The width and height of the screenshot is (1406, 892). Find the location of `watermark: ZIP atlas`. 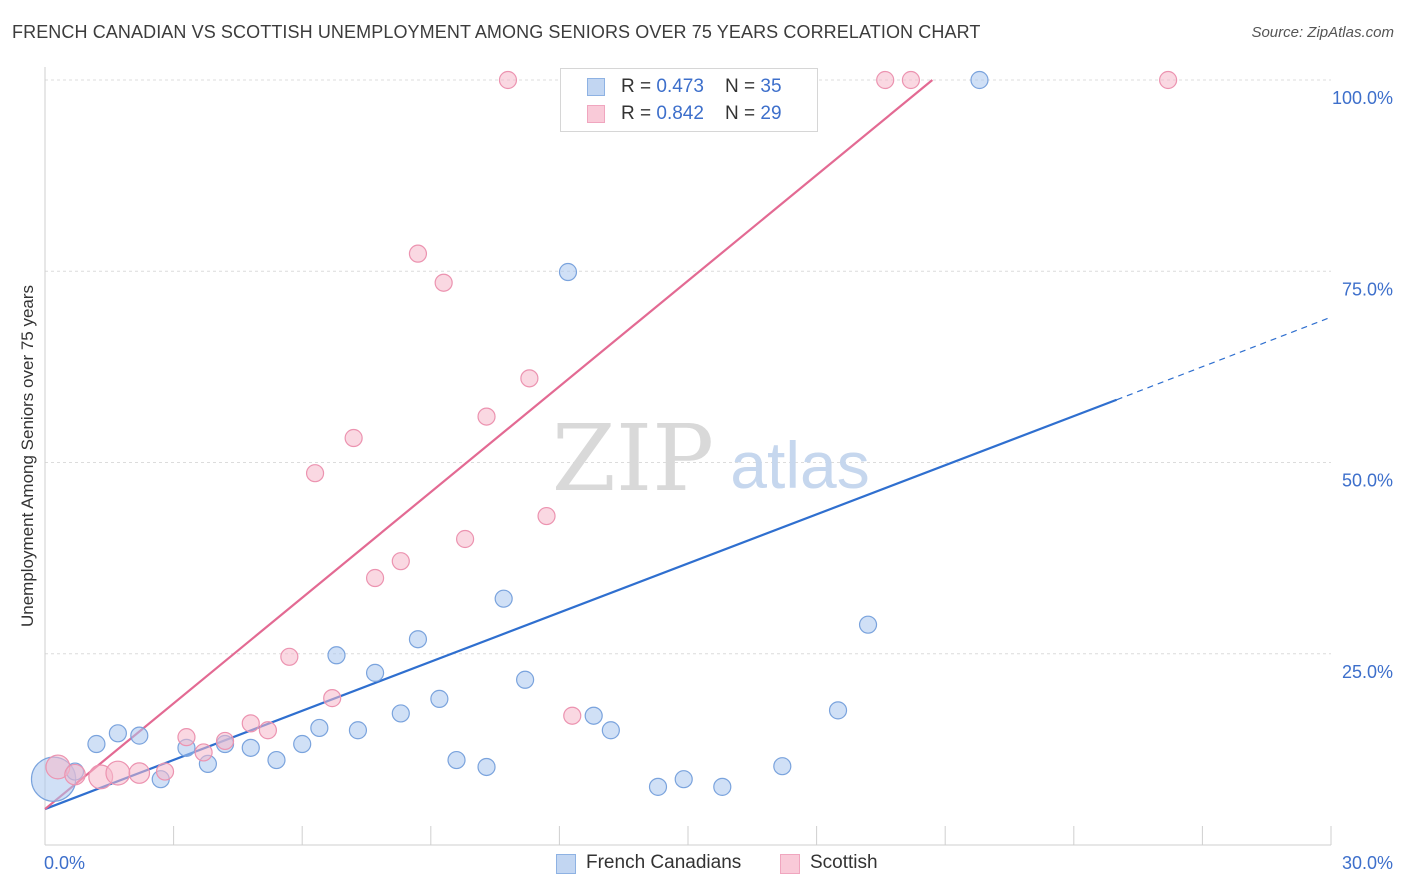

watermark: ZIP atlas is located at coordinates (711, 458).